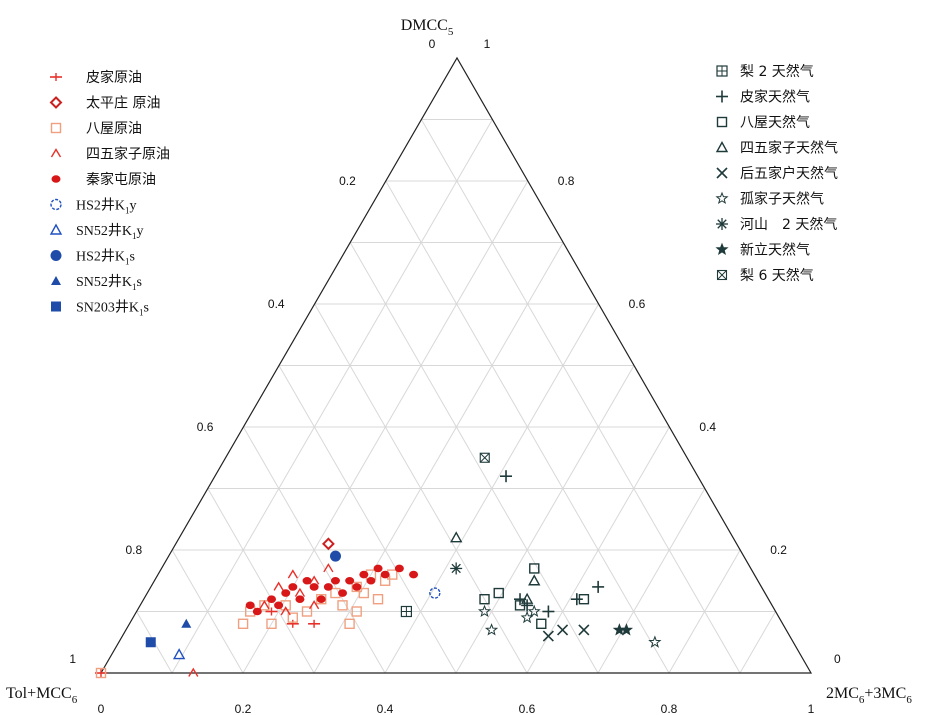 This screenshot has width=934, height=715. What do you see at coordinates (140, 231) in the screenshot?
I see `legend-label-tail: y` at bounding box center [140, 231].